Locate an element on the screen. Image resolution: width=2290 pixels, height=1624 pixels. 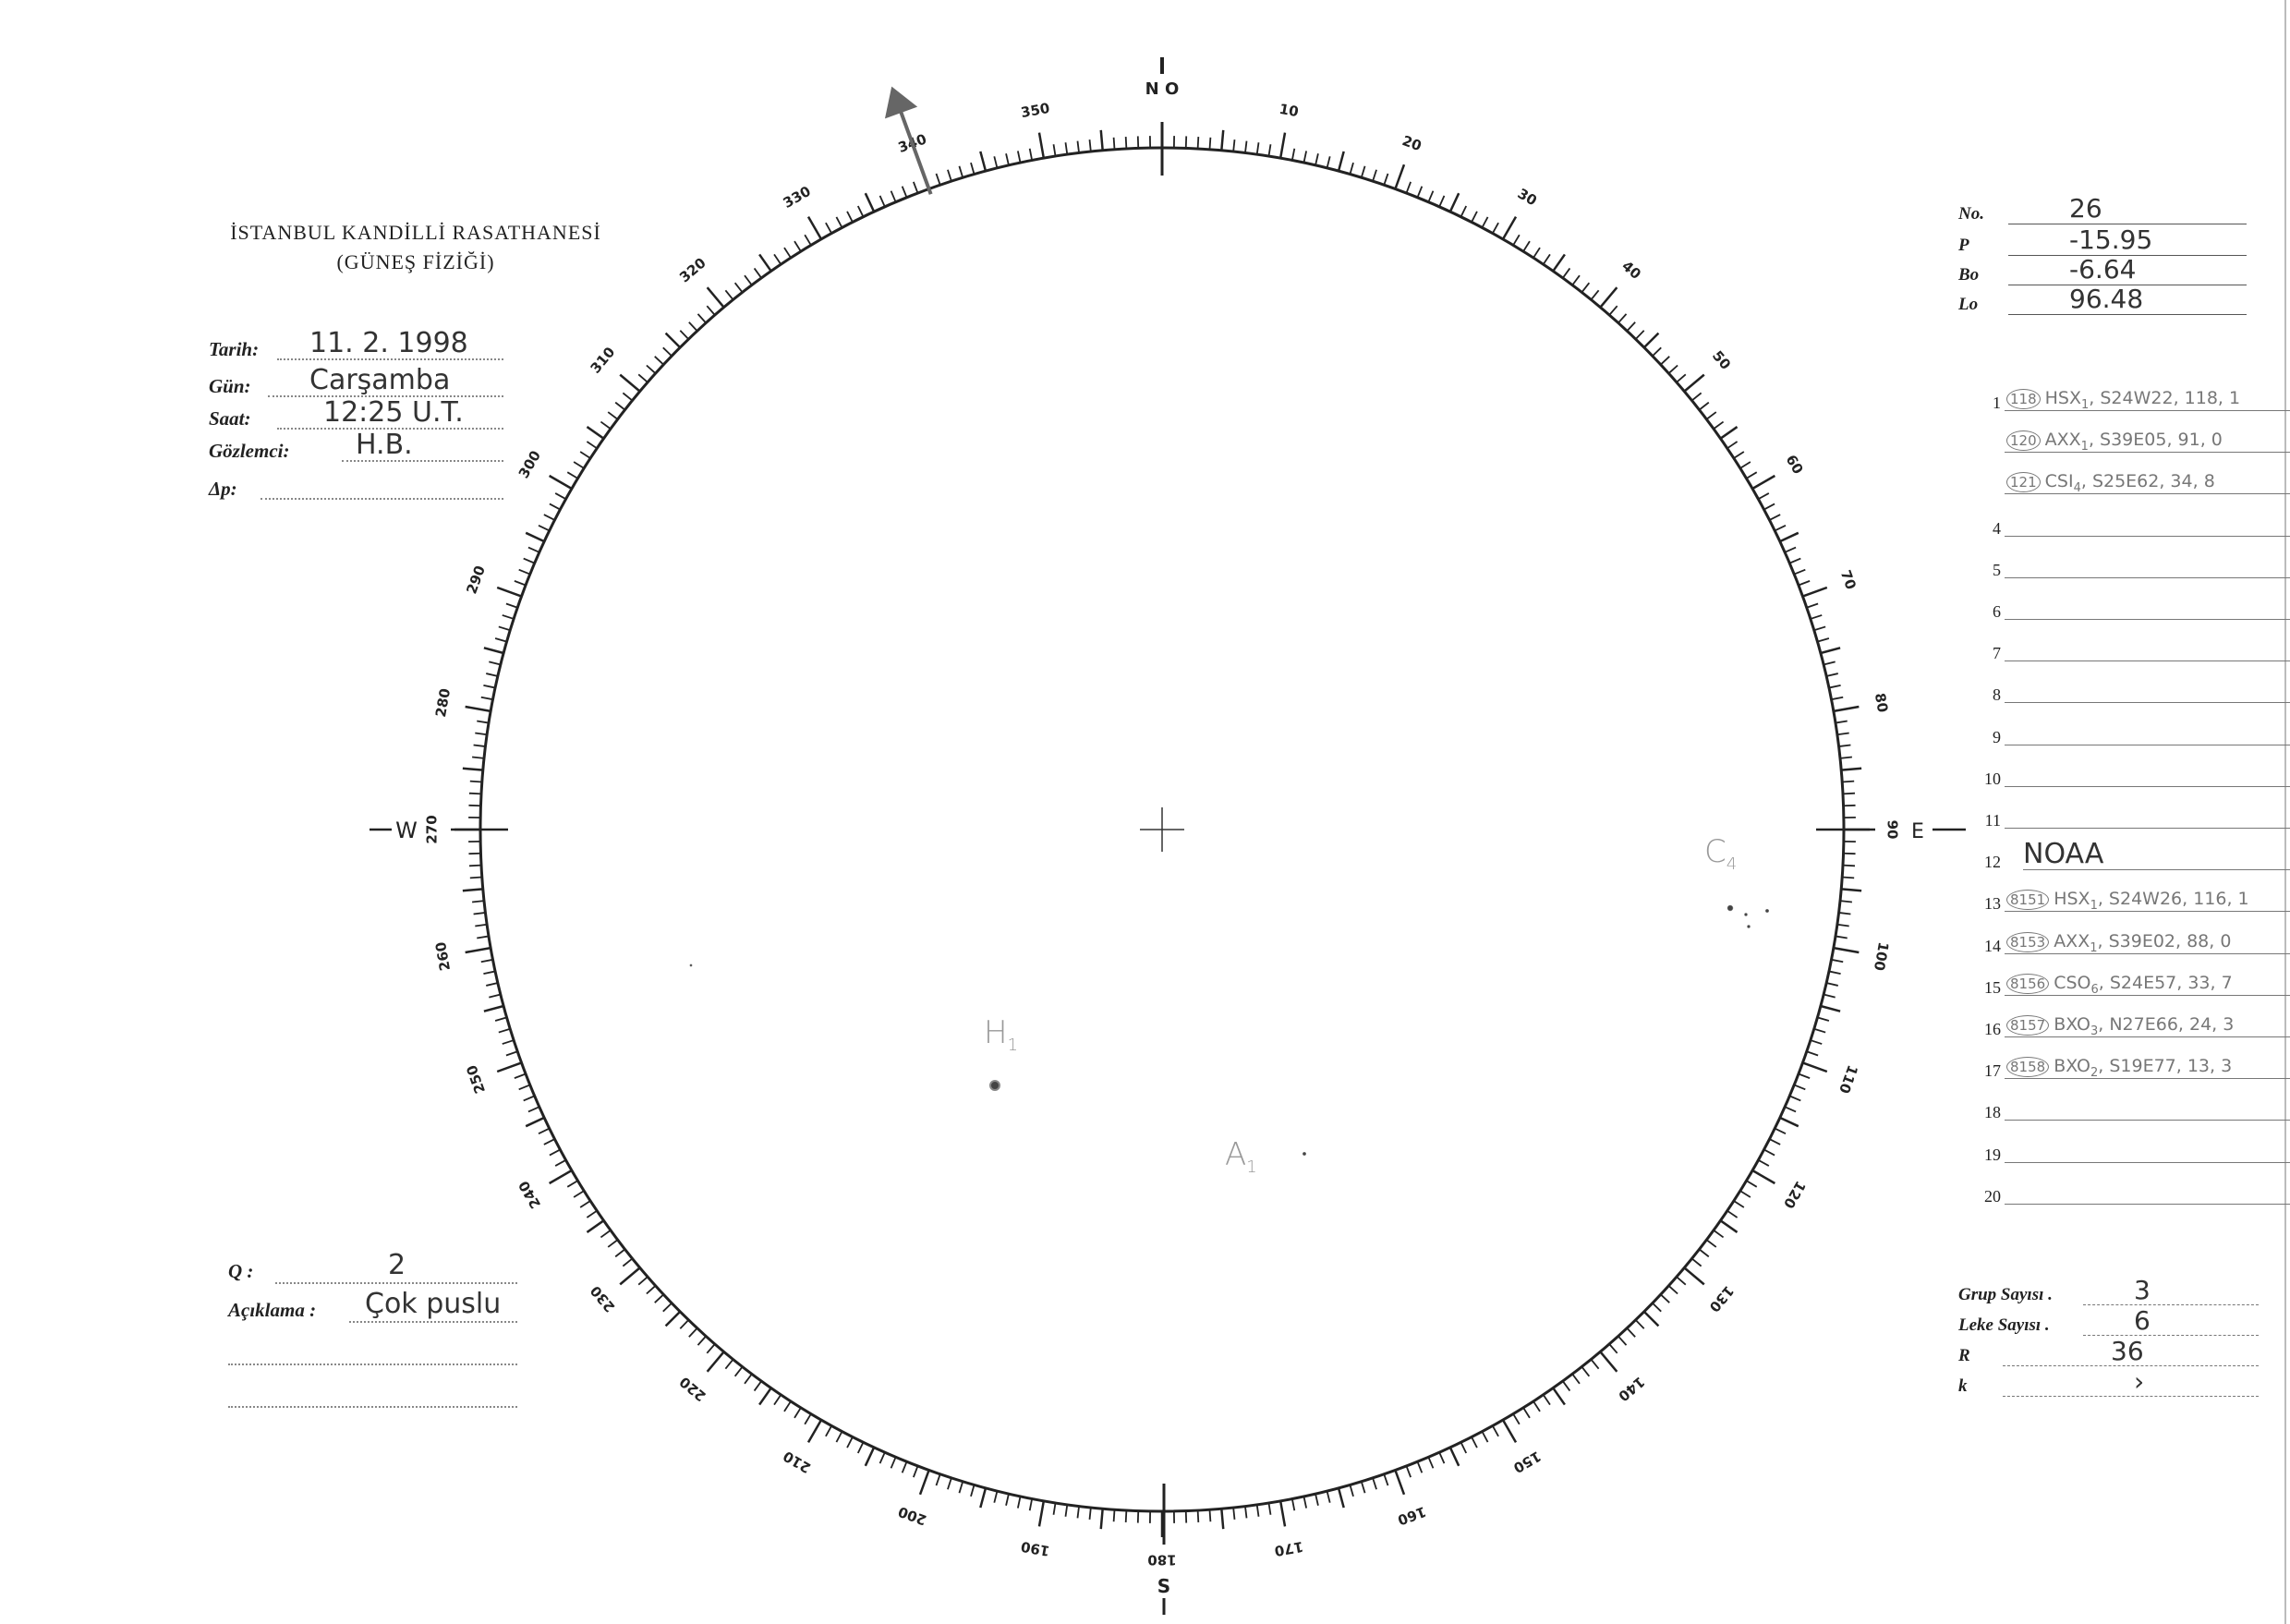
field-value: H.B. is located at coordinates (384, 445).